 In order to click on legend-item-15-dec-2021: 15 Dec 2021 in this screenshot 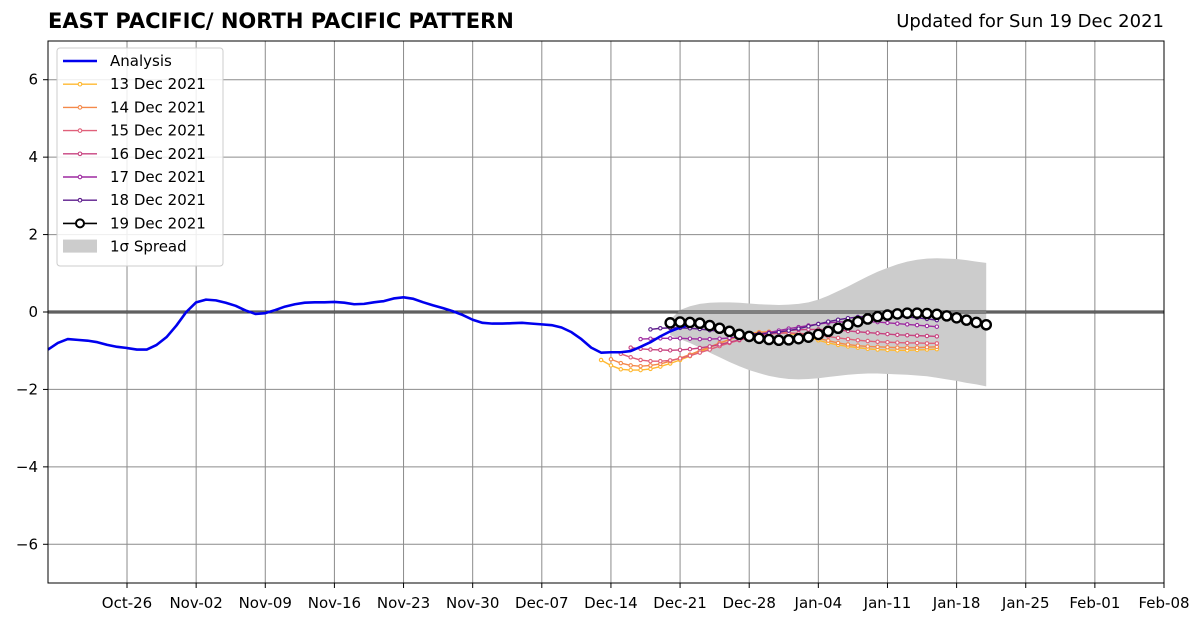, I will do `click(134, 131)`.